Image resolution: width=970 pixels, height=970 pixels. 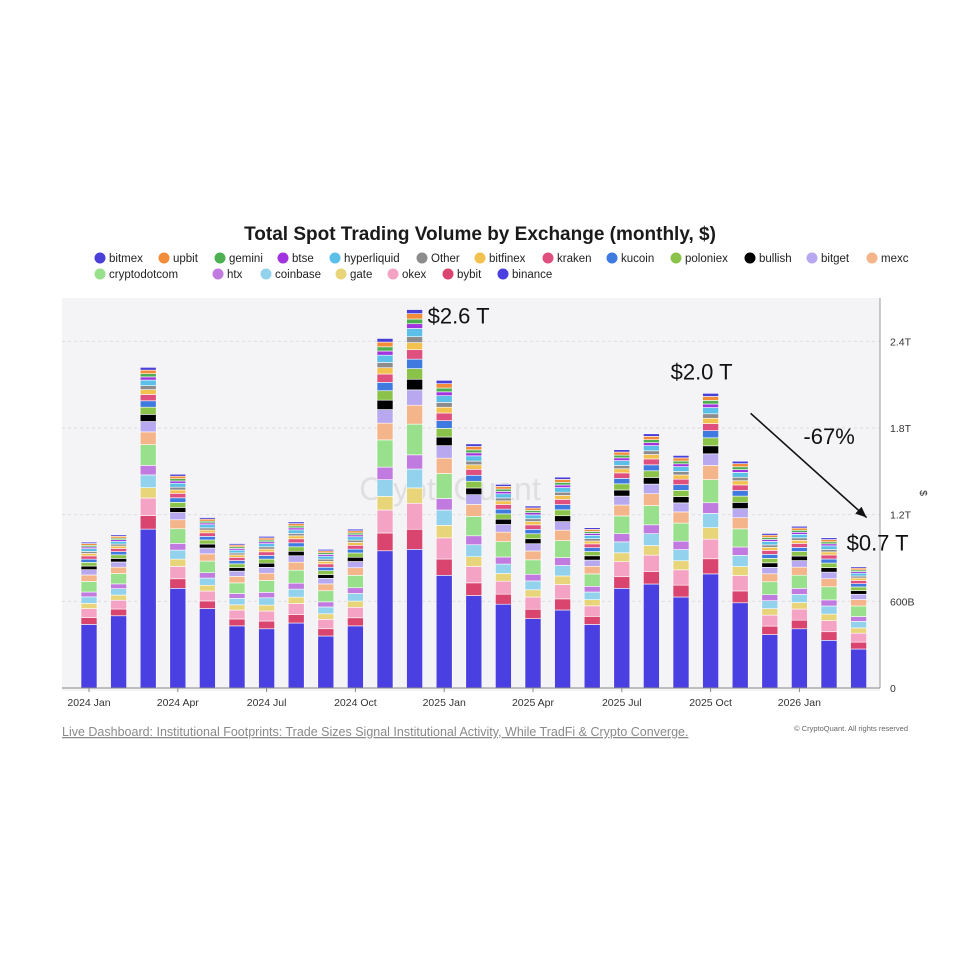 What do you see at coordinates (136, 275) in the screenshot?
I see `legend-item-cryptodotcom: cryptodotcom` at bounding box center [136, 275].